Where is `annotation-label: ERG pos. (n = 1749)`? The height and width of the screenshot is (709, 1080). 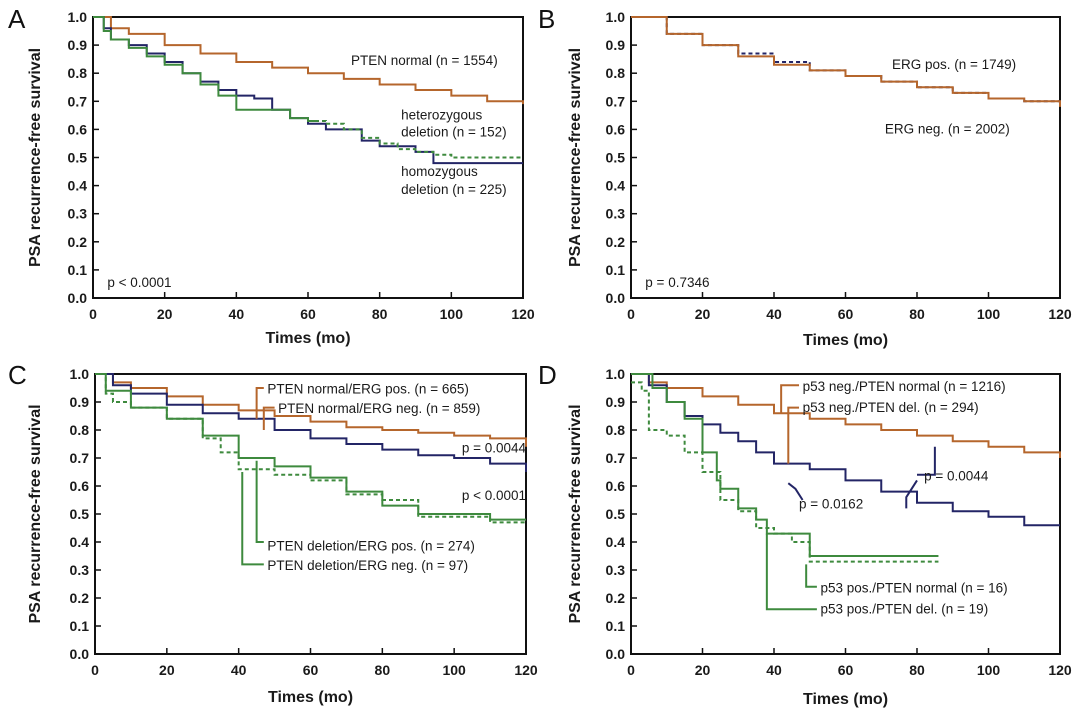 annotation-label: ERG pos. (n = 1749) is located at coordinates (954, 64).